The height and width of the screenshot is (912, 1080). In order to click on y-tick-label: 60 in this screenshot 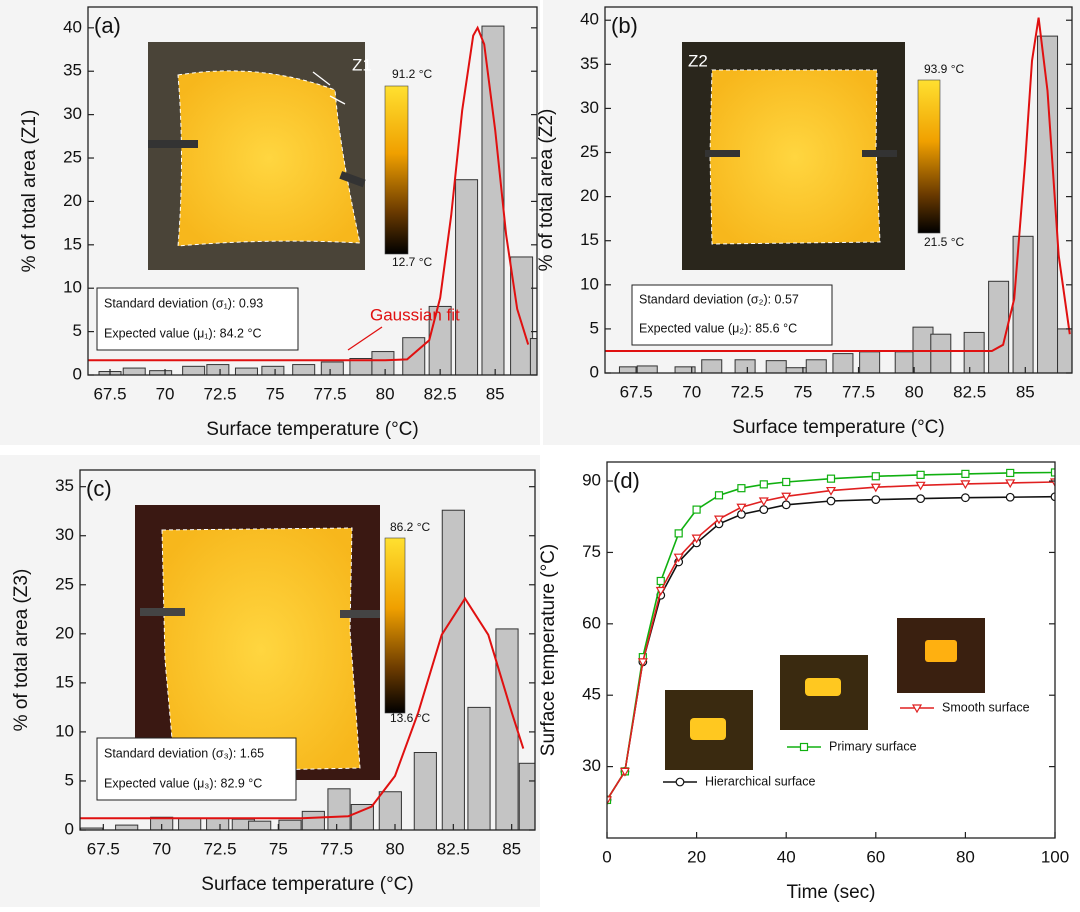, I will do `click(591, 622)`.